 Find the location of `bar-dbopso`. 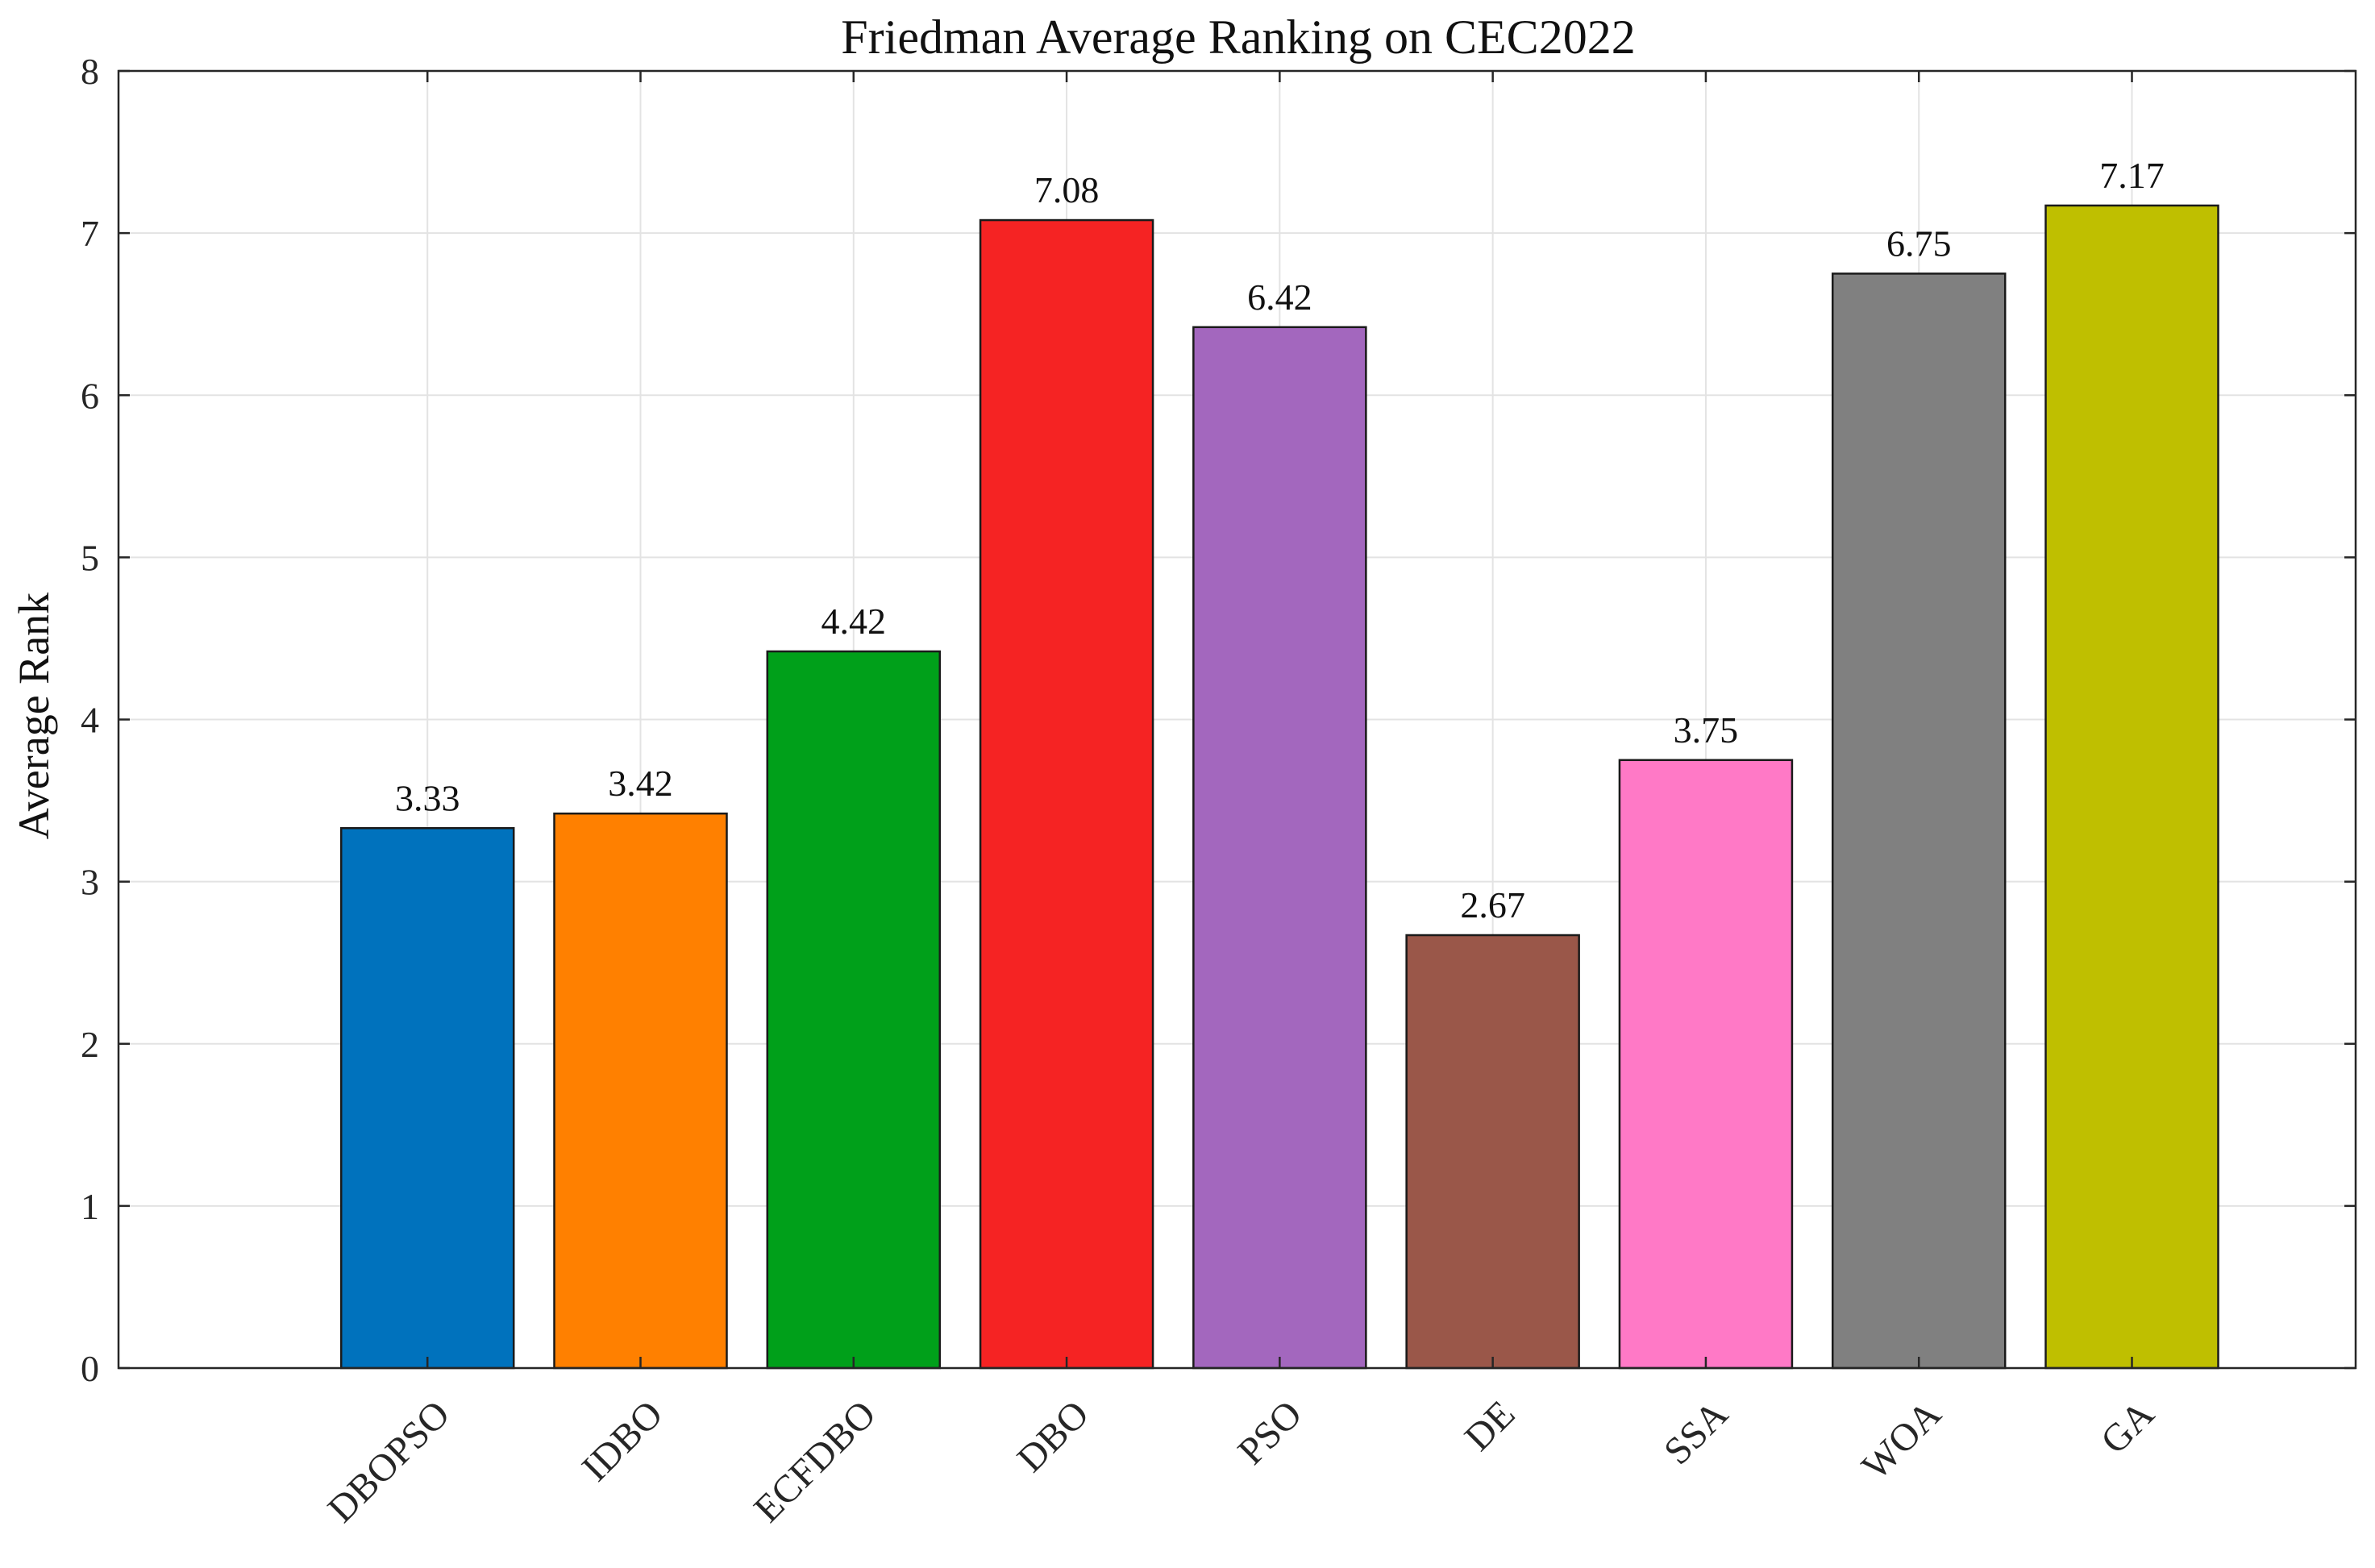

bar-dbopso is located at coordinates (427, 1098).